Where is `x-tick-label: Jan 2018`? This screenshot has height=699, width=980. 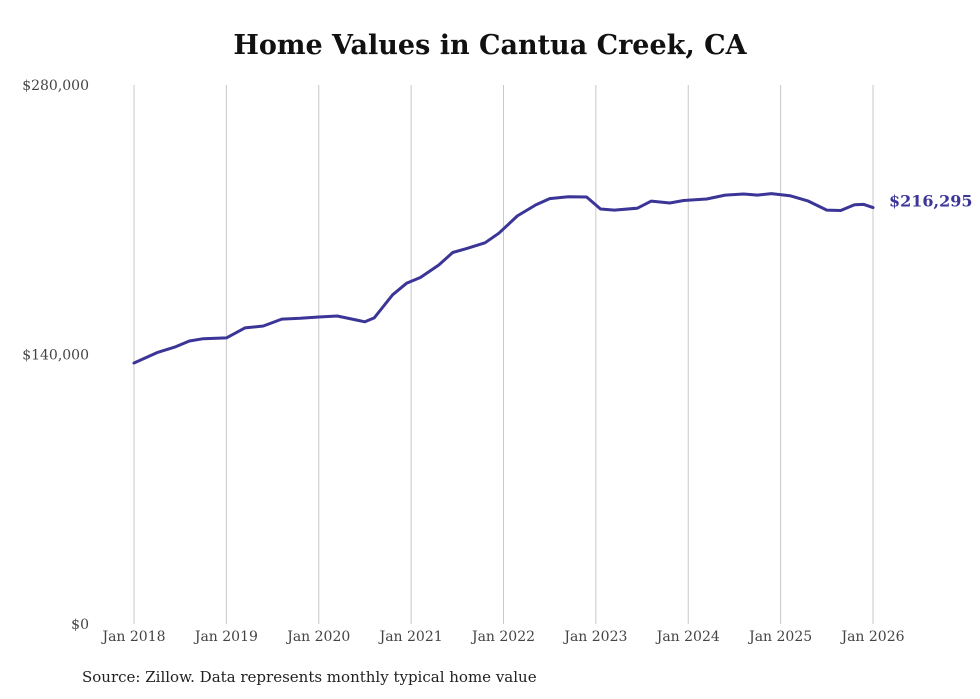 x-tick-label: Jan 2018 is located at coordinates (132, 637).